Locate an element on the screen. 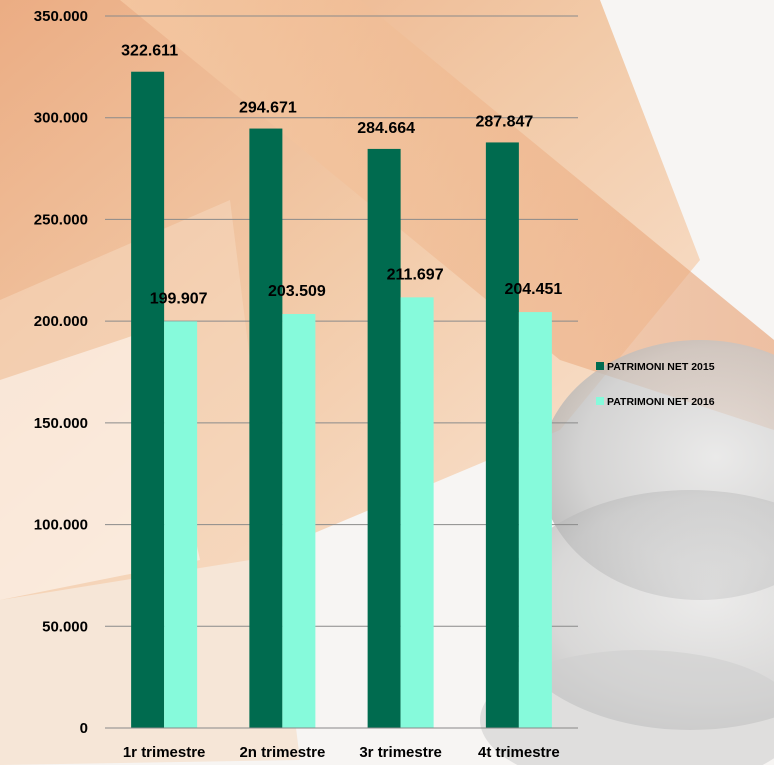  x-tick-label: 1r trimestre is located at coordinates (164, 752).